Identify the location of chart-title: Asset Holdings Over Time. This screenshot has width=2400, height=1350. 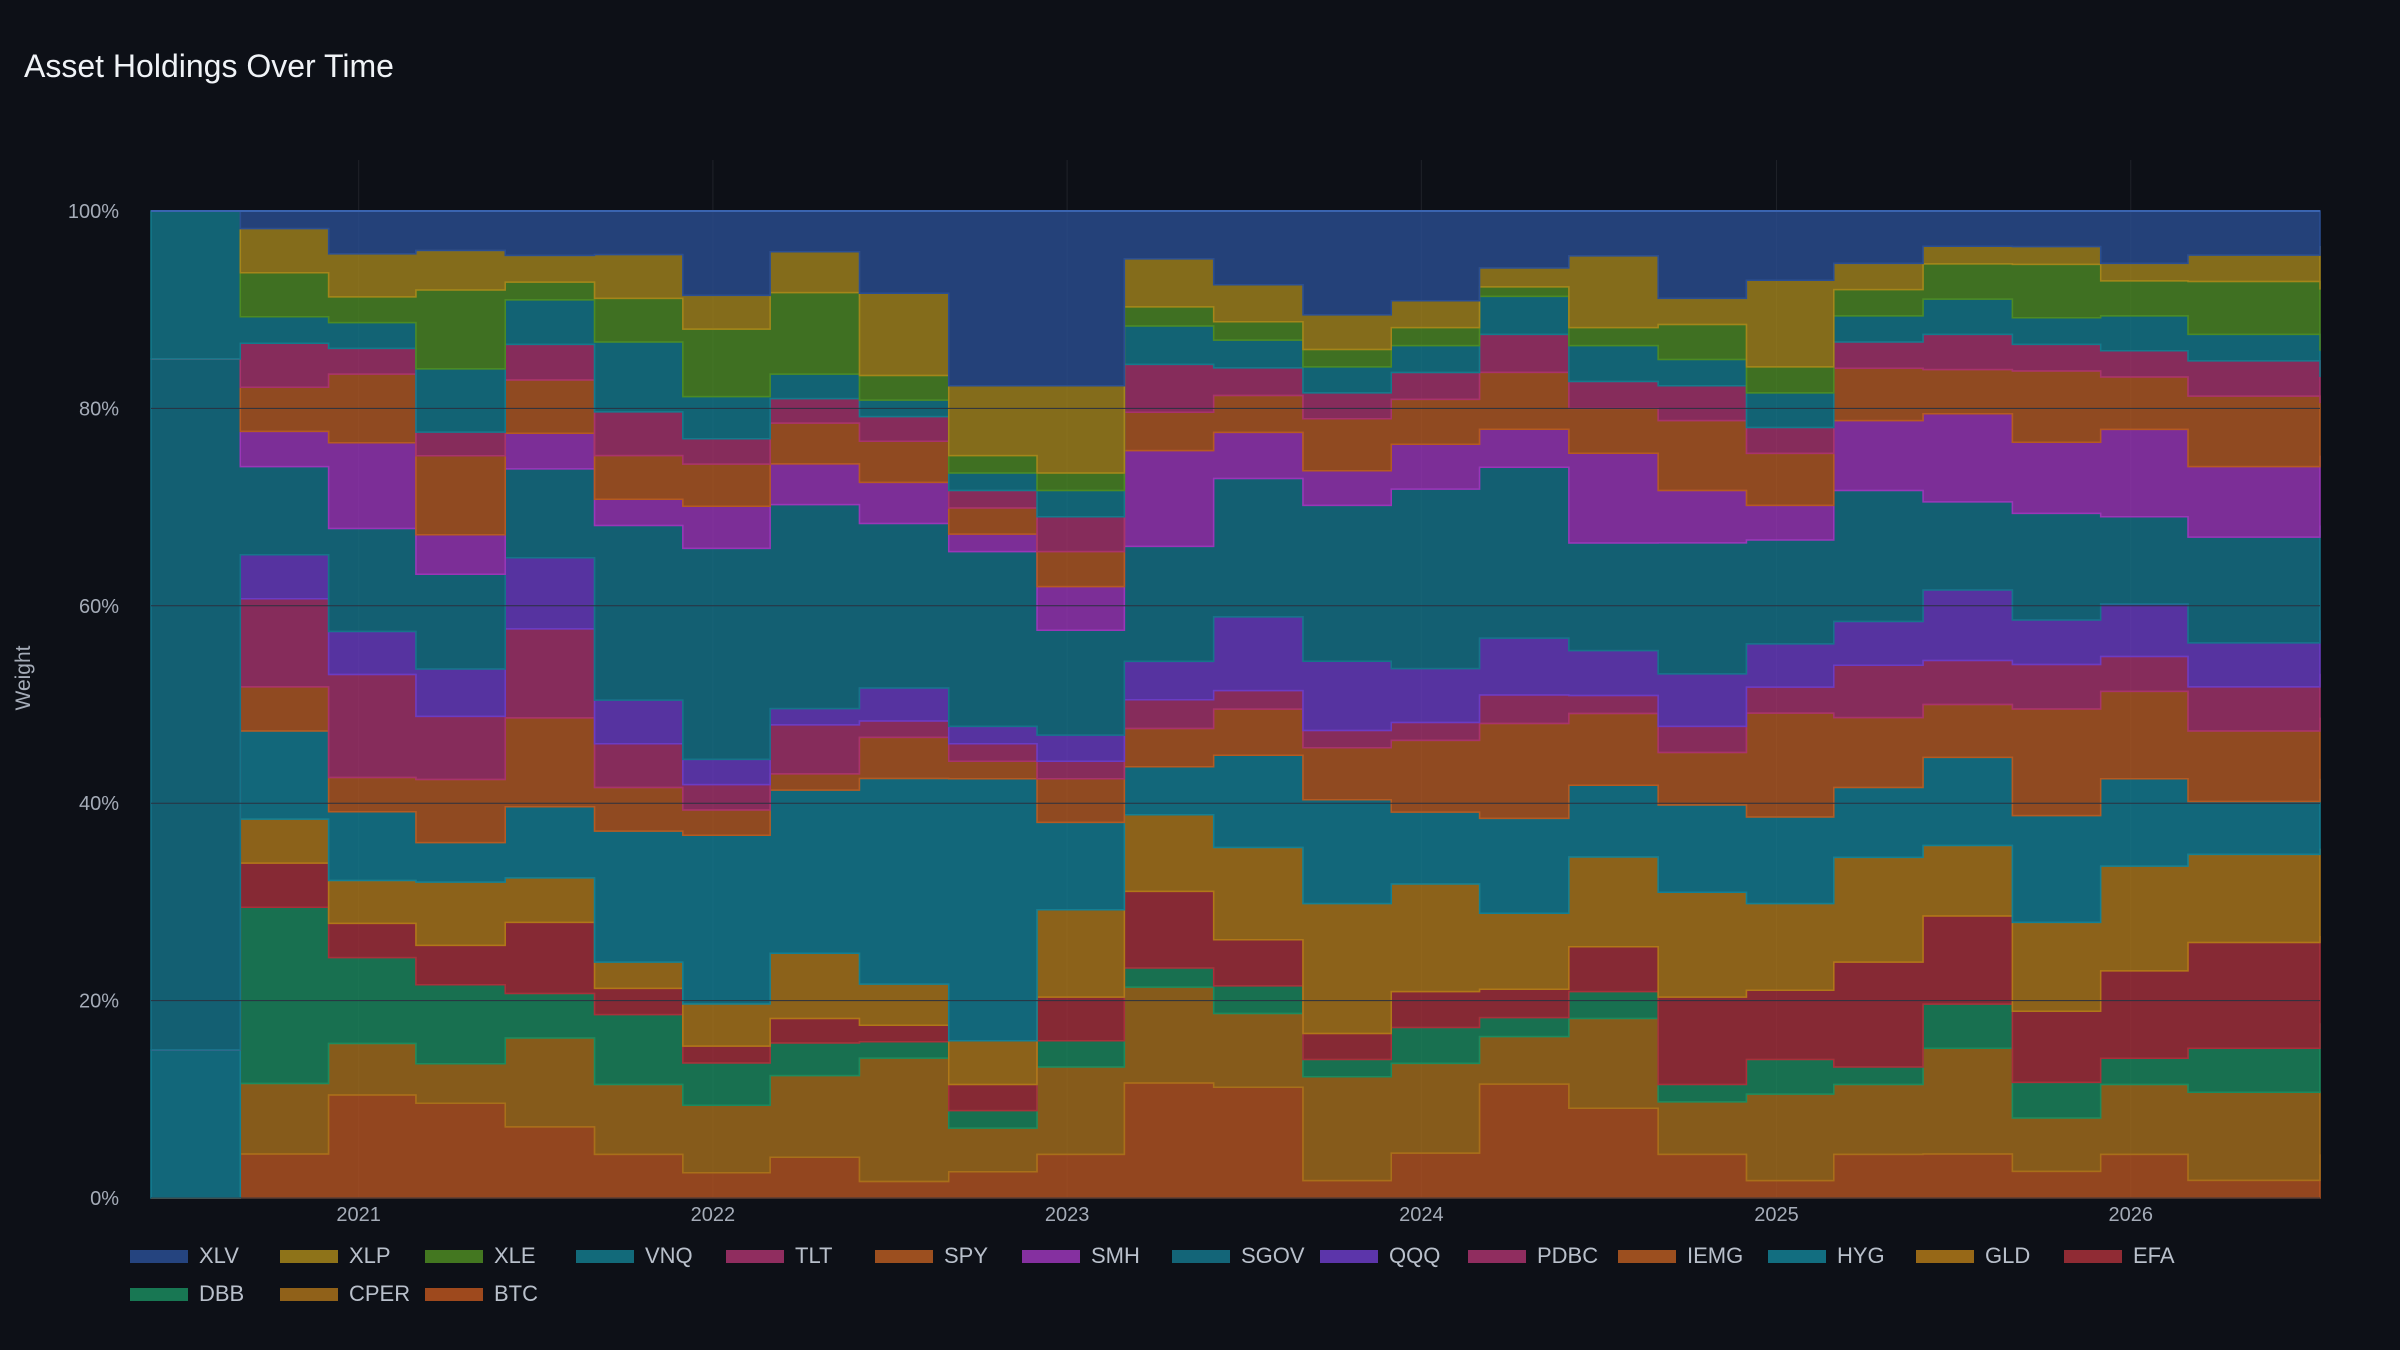
(209, 66).